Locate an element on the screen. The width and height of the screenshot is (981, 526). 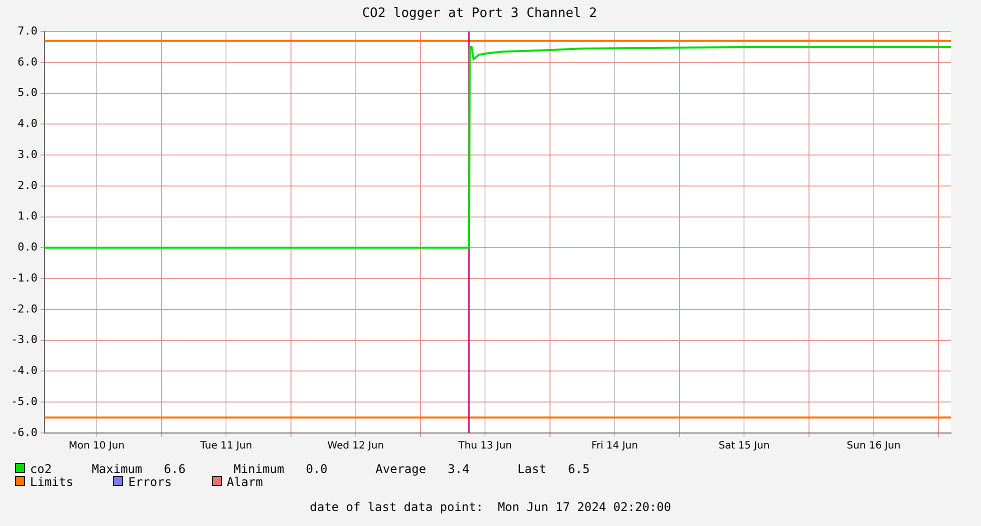
text: Maximum 6.6 is located at coordinates (139, 469).